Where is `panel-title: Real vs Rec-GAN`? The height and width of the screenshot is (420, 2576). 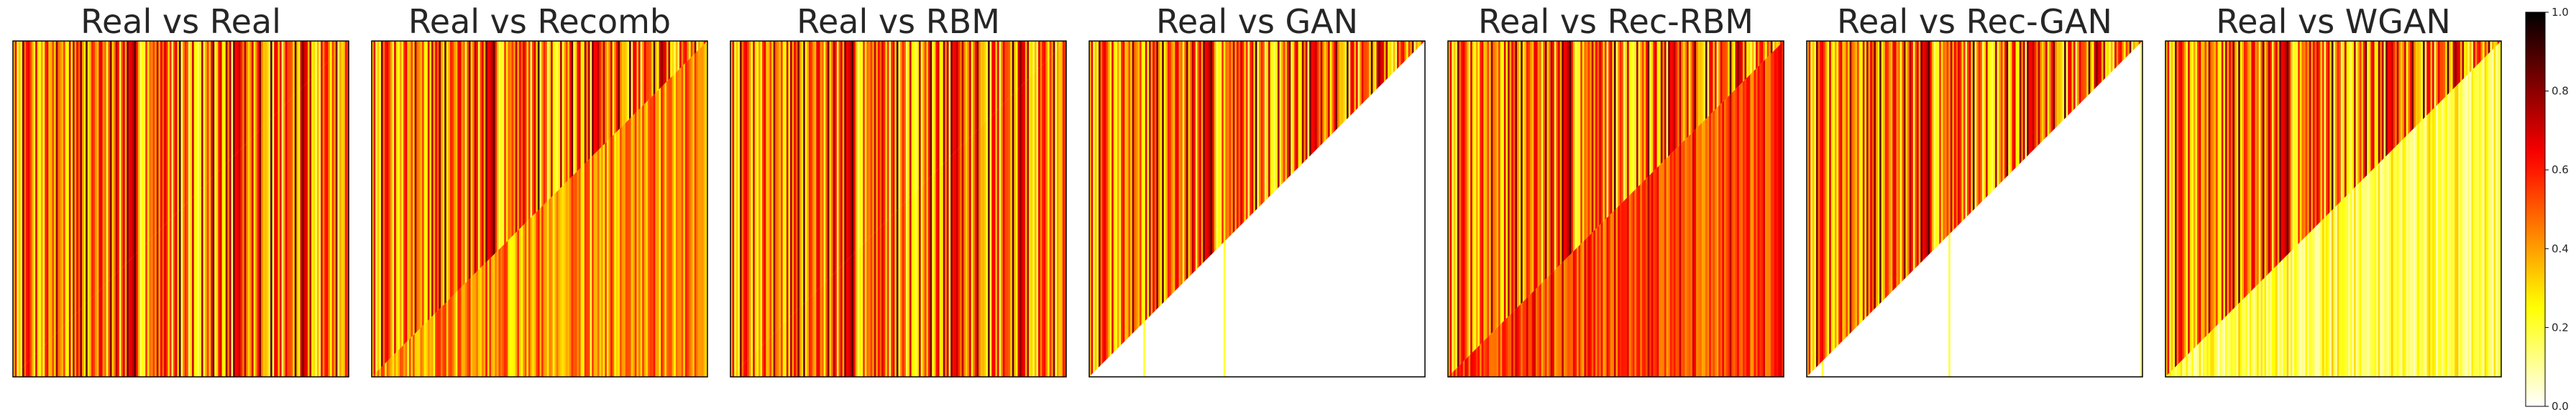 panel-title: Real vs Rec-GAN is located at coordinates (1975, 21).